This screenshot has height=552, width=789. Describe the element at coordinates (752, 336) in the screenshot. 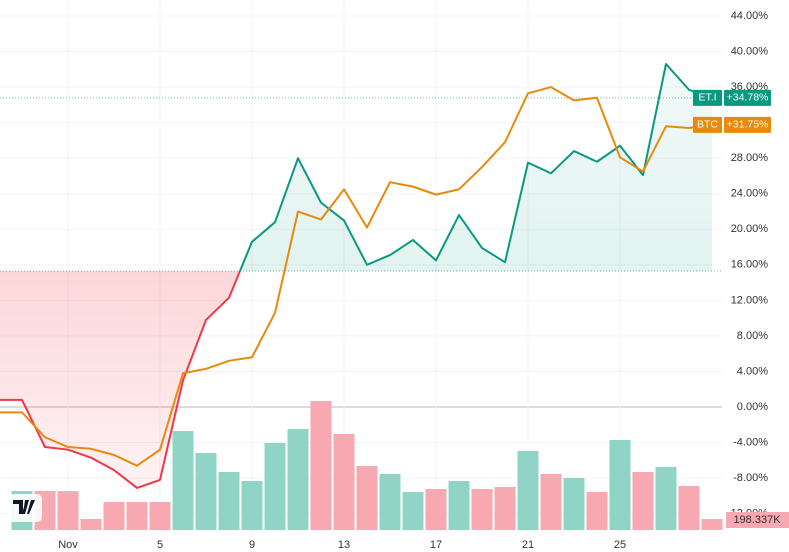

I see `y-tick-label: 8.00%` at that location.